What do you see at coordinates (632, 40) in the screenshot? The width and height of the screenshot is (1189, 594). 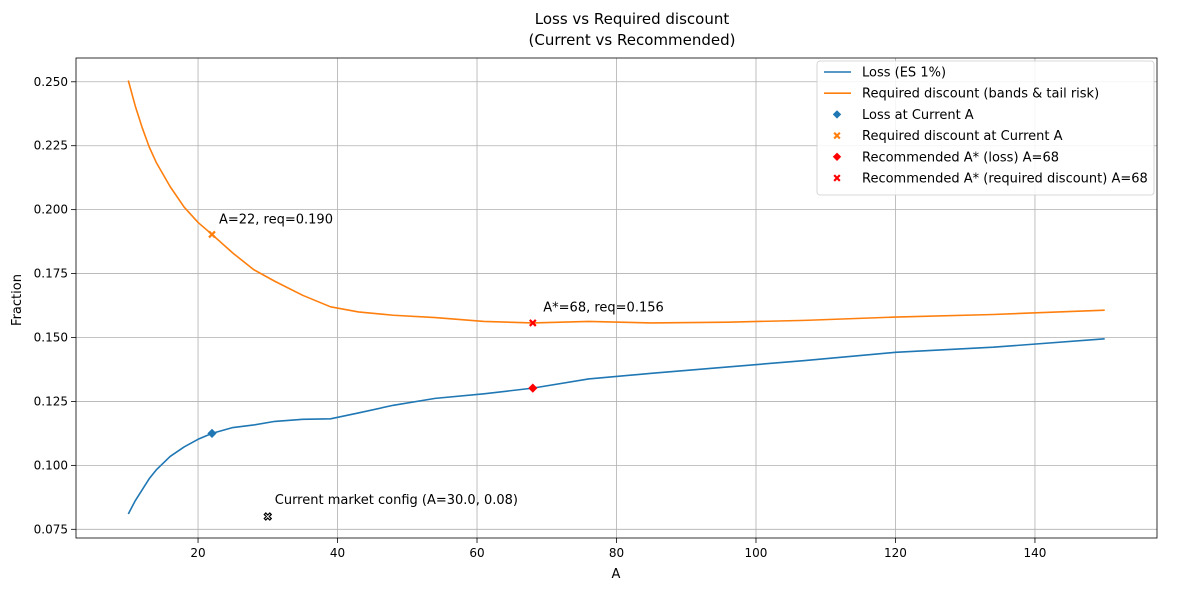 I see `chart-title-line2: (Current vs Recommended)` at bounding box center [632, 40].